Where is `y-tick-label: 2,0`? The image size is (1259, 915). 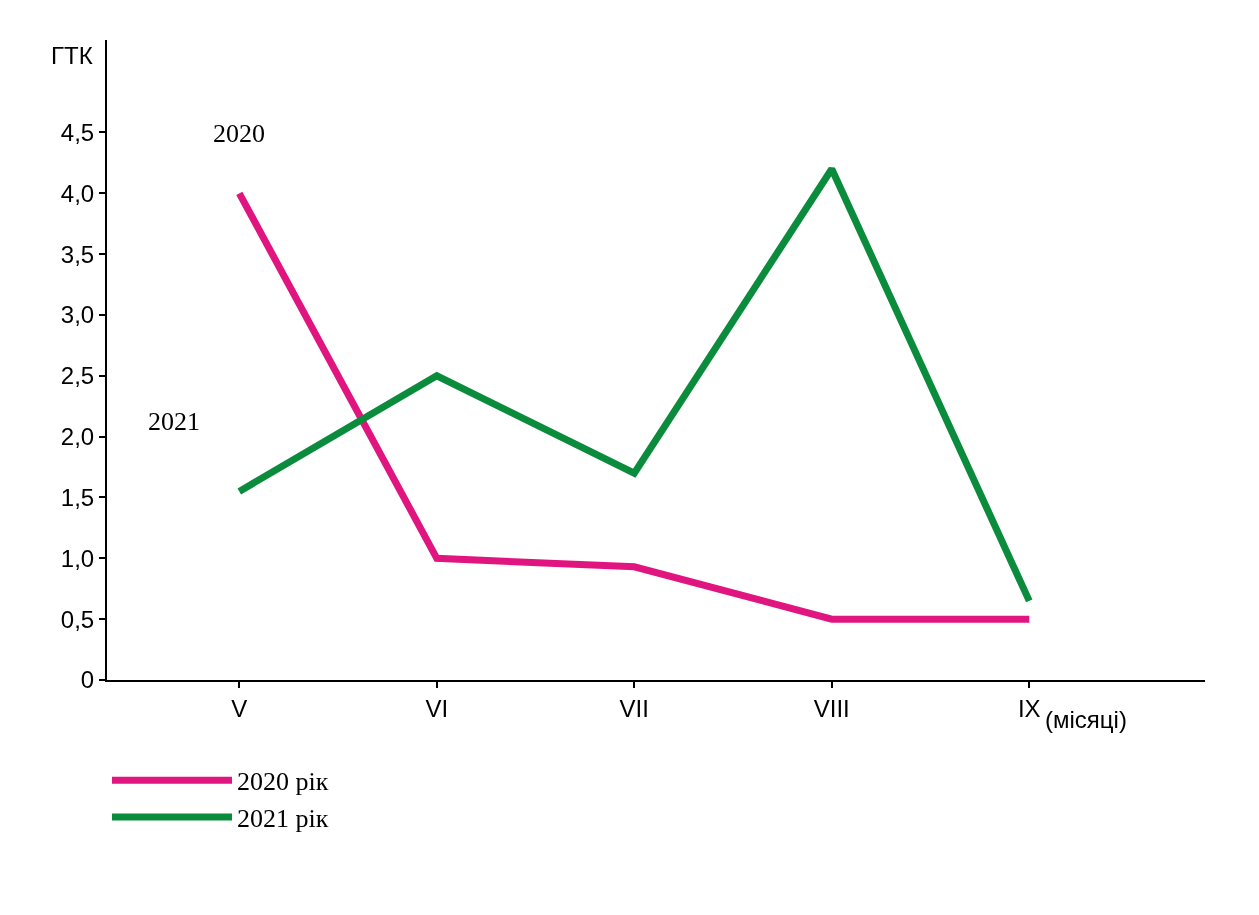 y-tick-label: 2,0 is located at coordinates (77, 437).